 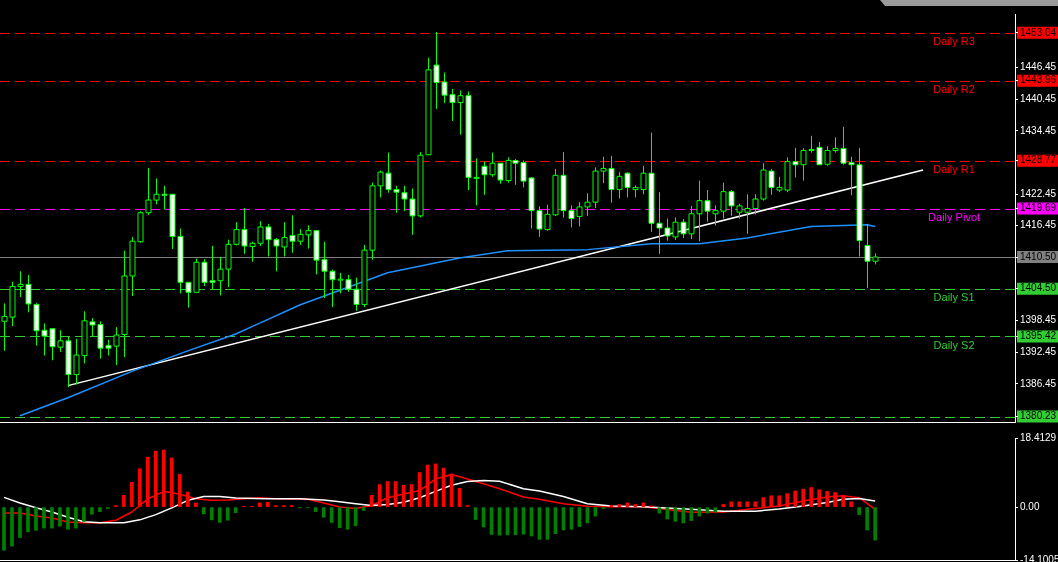 What do you see at coordinates (954, 88) in the screenshot?
I see `ref-line-label: Daily R2` at bounding box center [954, 88].